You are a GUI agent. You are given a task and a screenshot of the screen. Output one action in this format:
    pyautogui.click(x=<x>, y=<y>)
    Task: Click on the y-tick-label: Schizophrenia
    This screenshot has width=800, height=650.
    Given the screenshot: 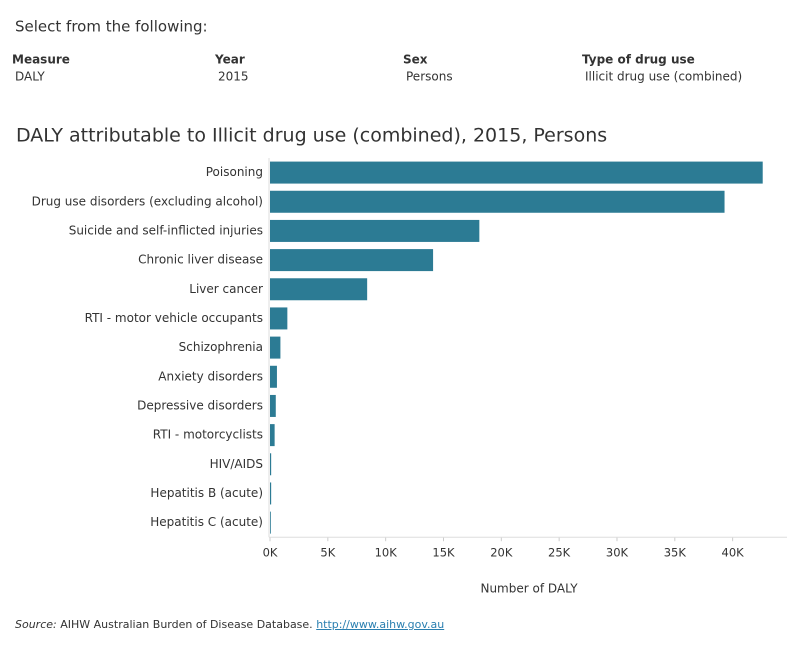 What is the action you would take?
    pyautogui.click(x=221, y=347)
    